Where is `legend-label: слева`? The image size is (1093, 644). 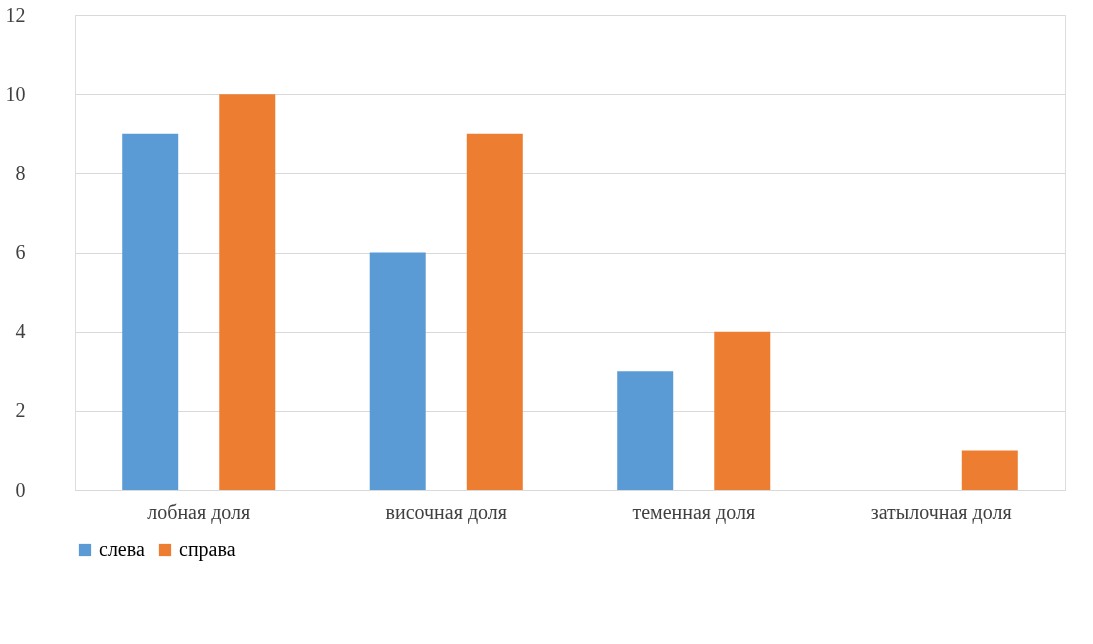
legend-label: слева is located at coordinates (122, 549).